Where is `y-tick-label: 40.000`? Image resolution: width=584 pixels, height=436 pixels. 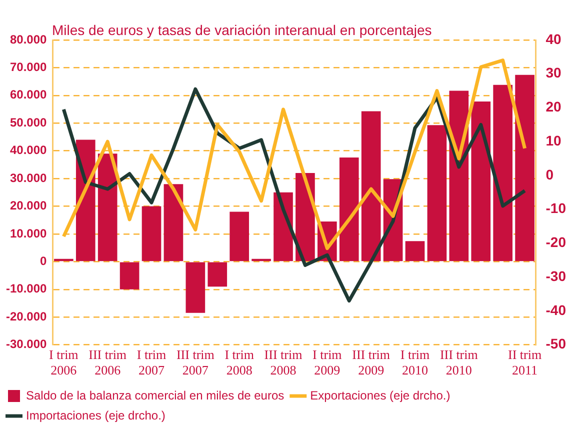
y-tick-label: 40.000 is located at coordinates (29, 150).